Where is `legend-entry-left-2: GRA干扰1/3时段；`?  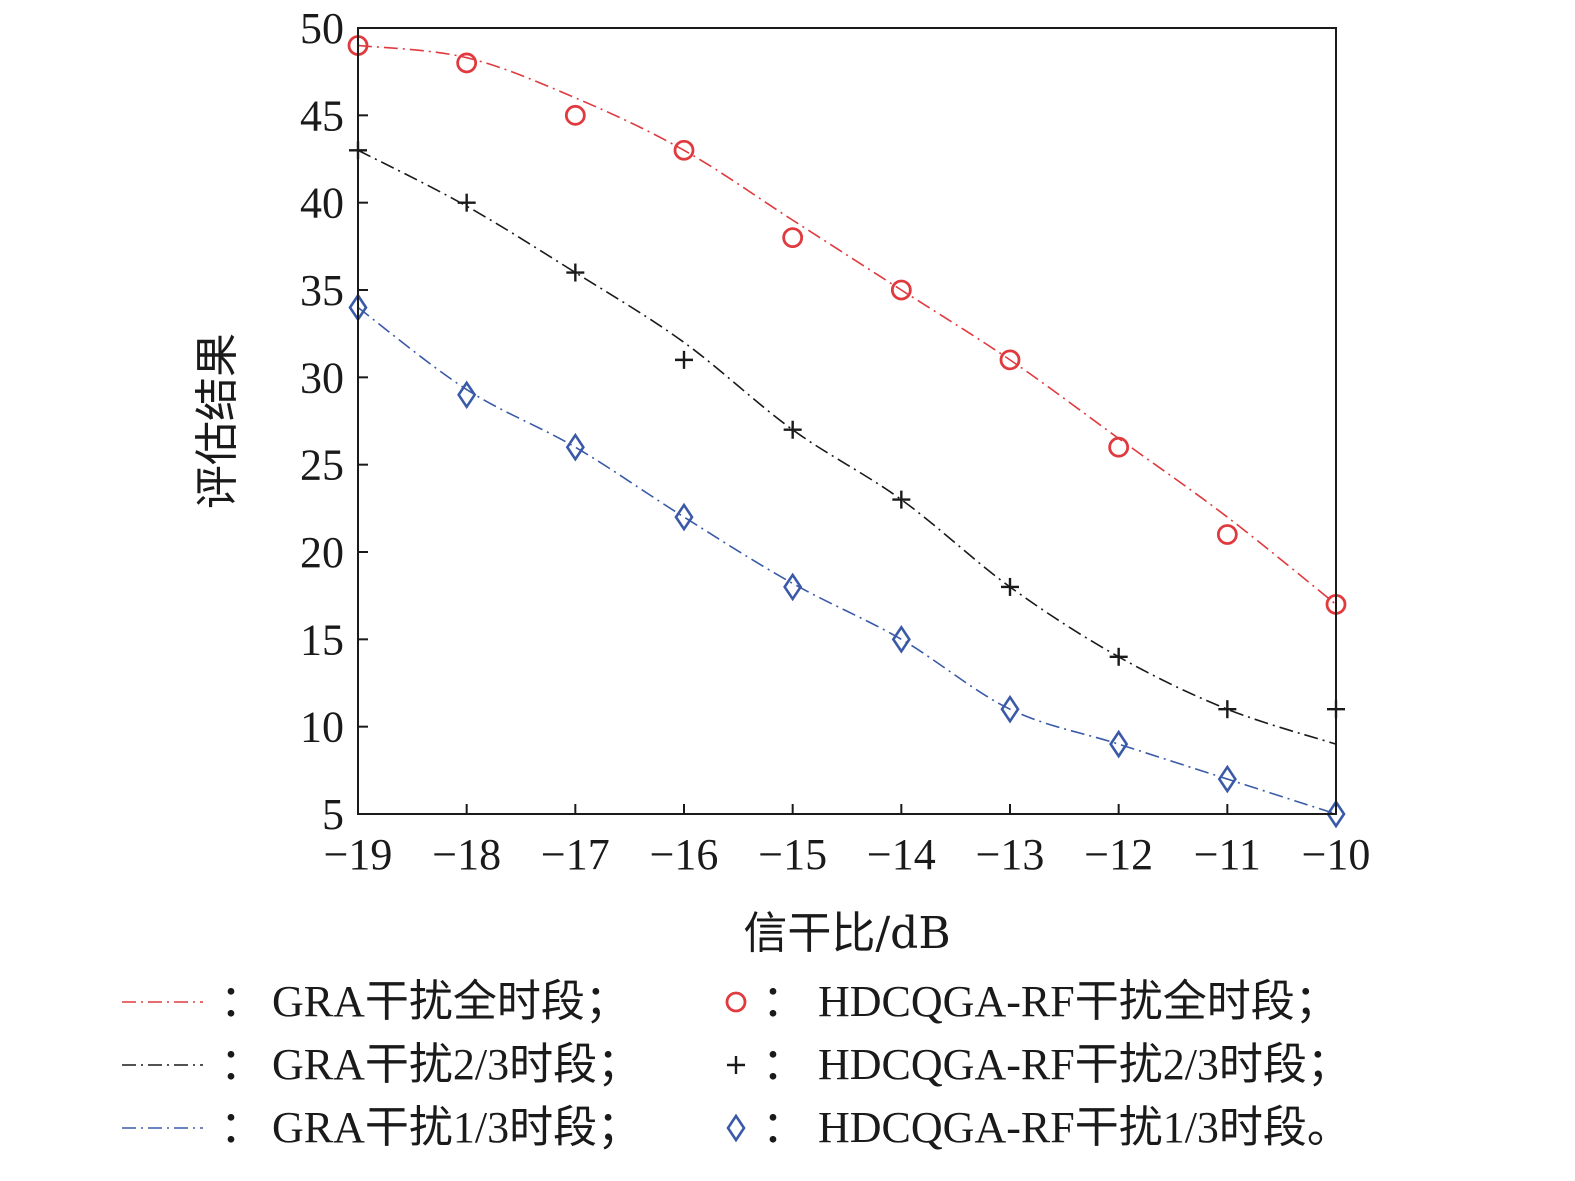 legend-entry-left-2: GRA干扰1/3时段； is located at coordinates (456, 1127).